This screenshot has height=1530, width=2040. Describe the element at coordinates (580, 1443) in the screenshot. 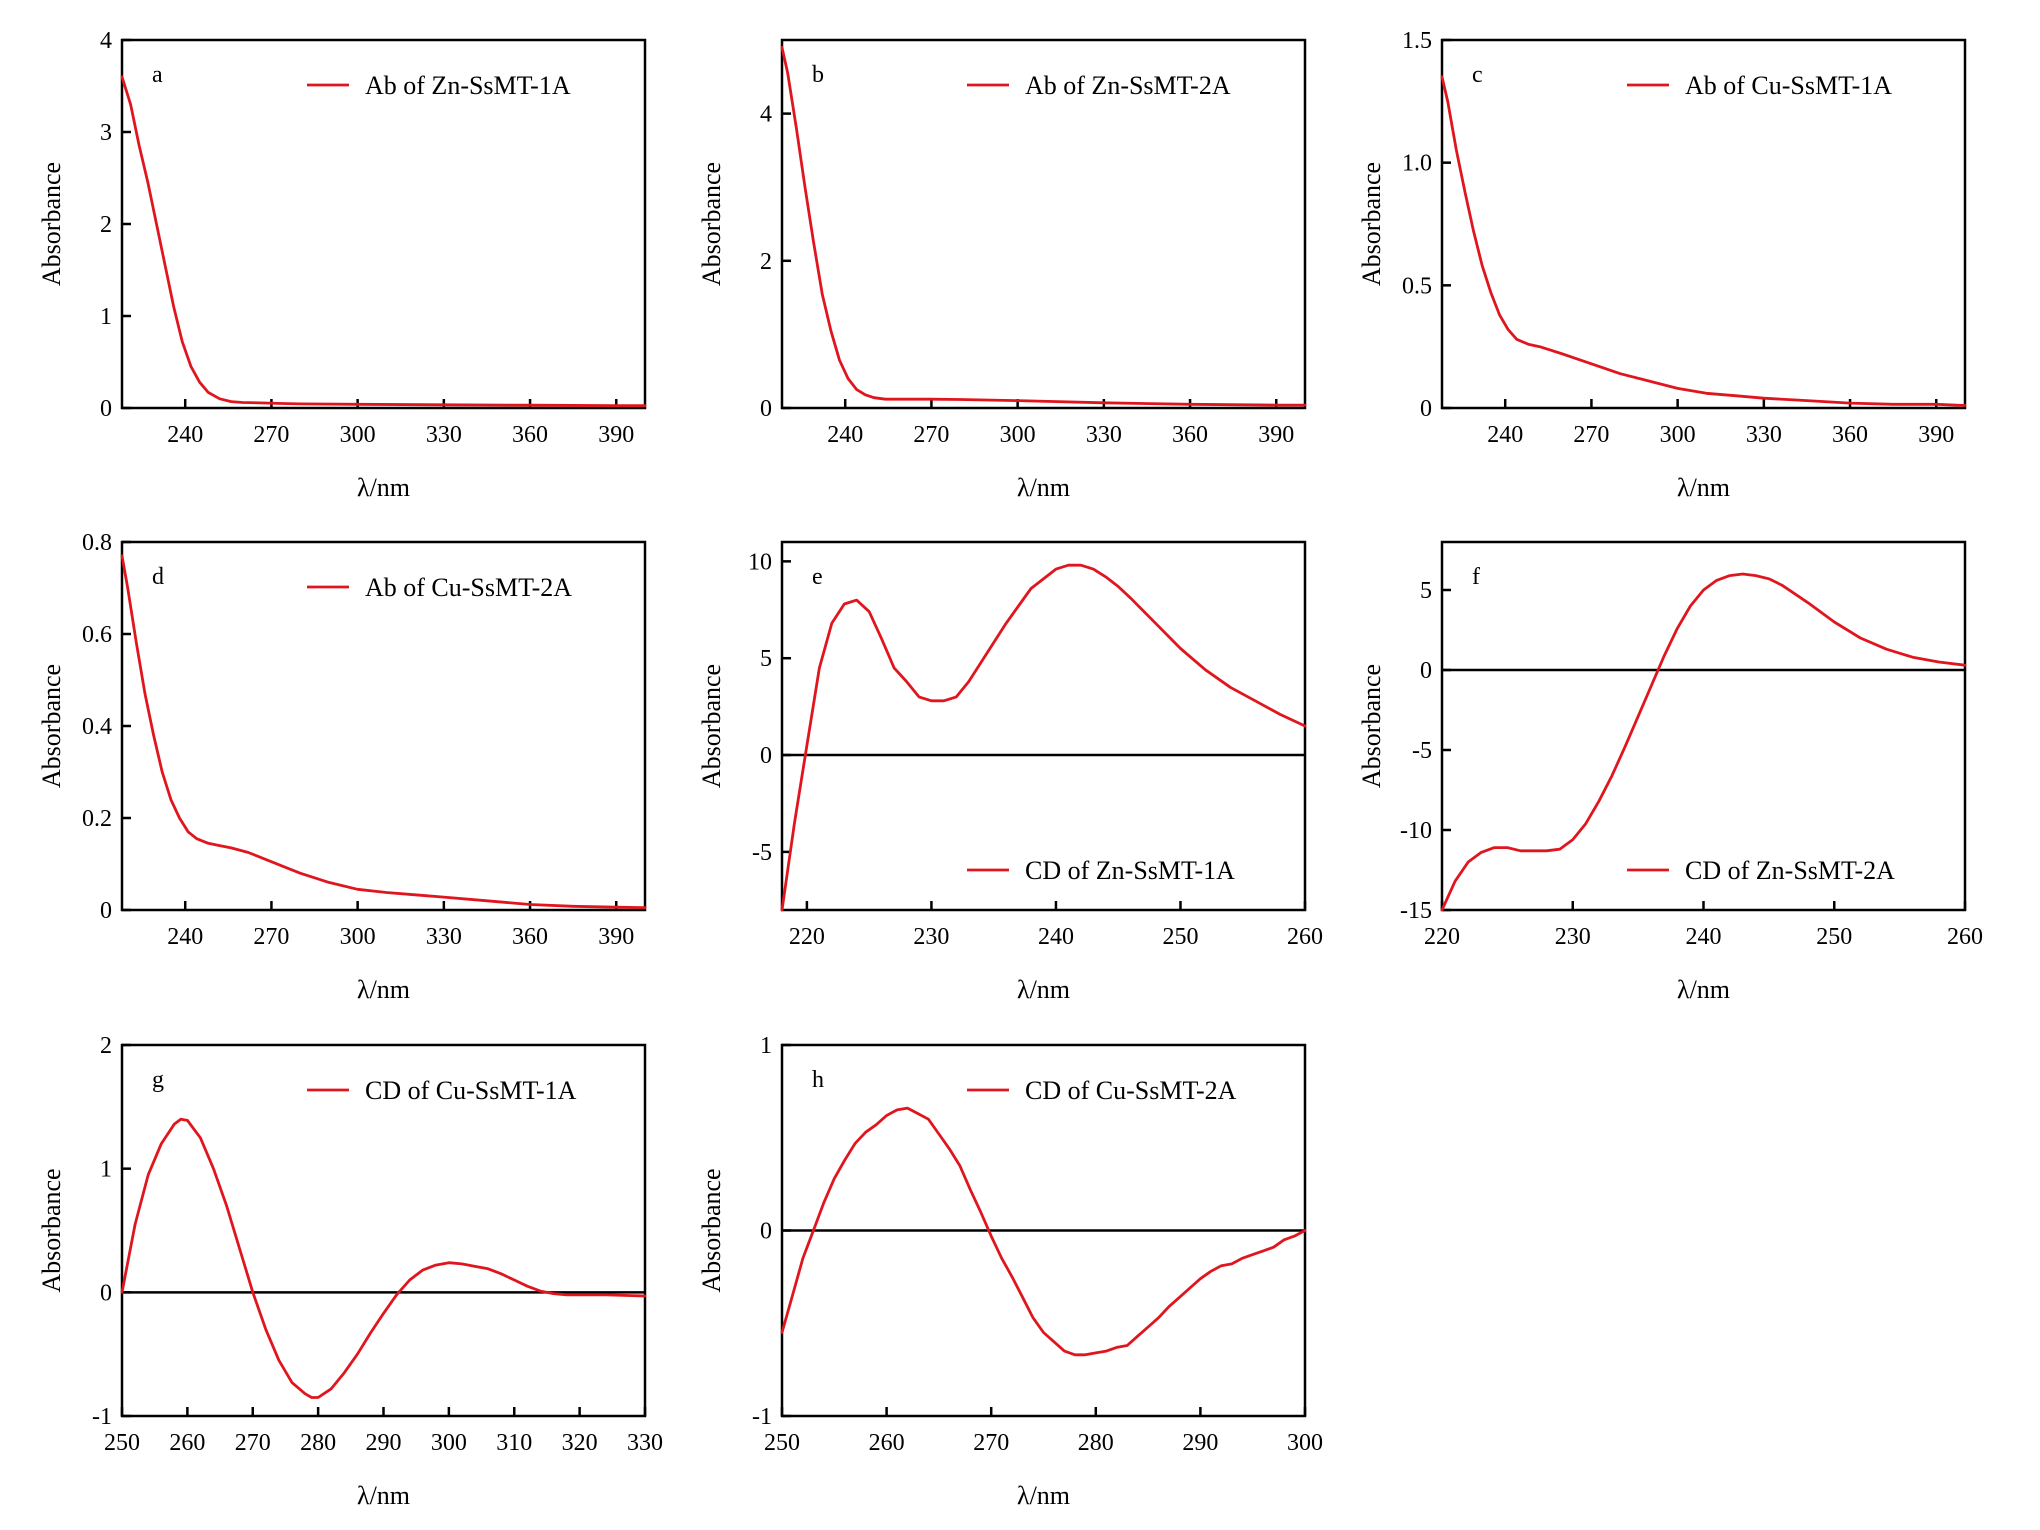

I see `x-tick-label: 320` at that location.